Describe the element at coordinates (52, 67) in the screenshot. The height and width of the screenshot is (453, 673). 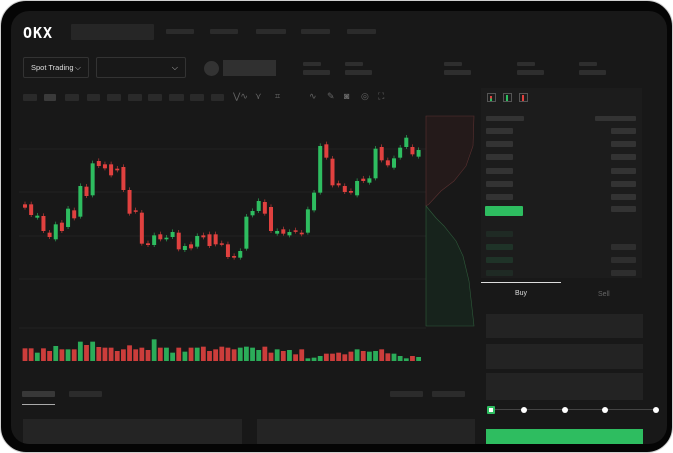
I see `market-type-label: Spot Trading` at that location.